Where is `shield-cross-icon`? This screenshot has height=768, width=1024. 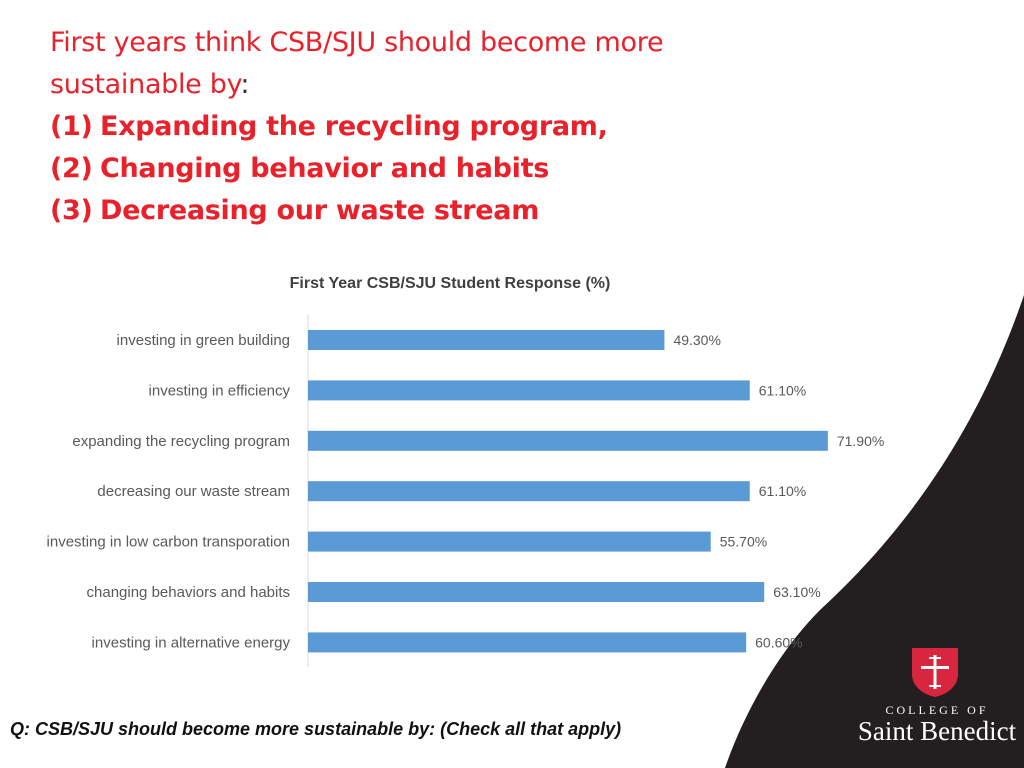 shield-cross-icon is located at coordinates (935, 672).